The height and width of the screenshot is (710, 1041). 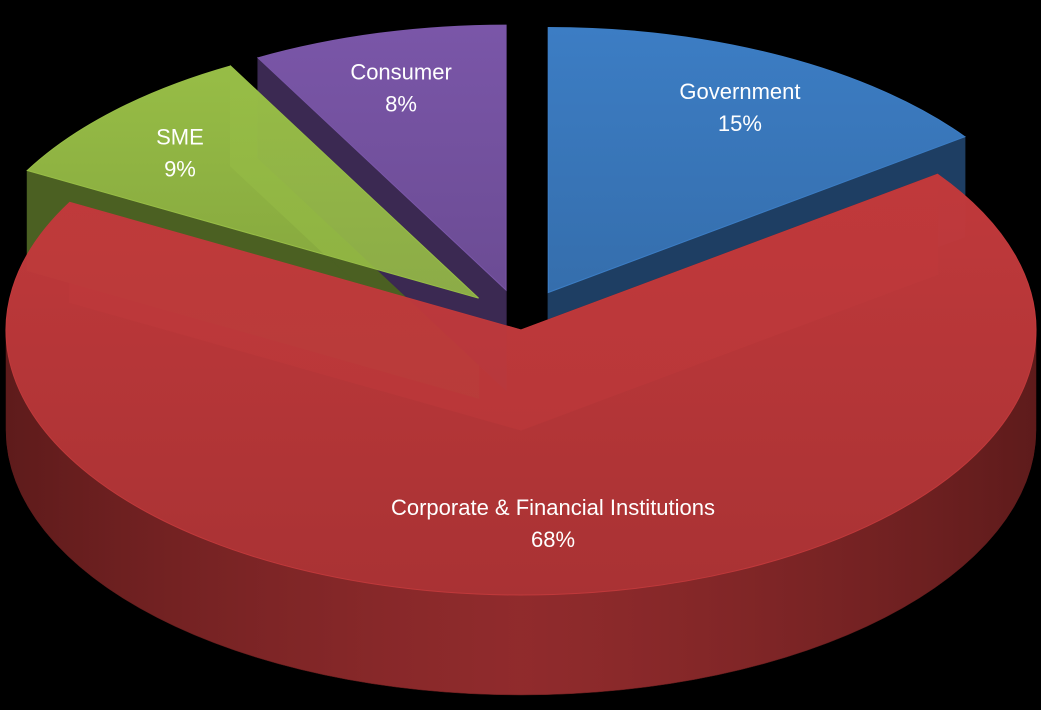 What do you see at coordinates (400, 72) in the screenshot?
I see `consumer-label-name: Consumer` at bounding box center [400, 72].